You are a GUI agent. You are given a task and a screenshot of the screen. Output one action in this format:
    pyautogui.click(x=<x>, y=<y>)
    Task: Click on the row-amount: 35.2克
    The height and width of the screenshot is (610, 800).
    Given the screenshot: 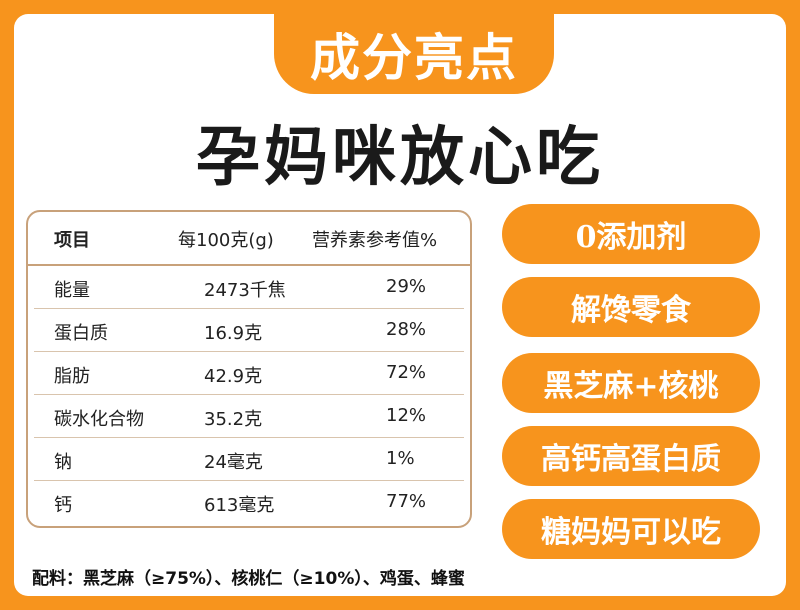 What is the action you would take?
    pyautogui.click(x=233, y=419)
    